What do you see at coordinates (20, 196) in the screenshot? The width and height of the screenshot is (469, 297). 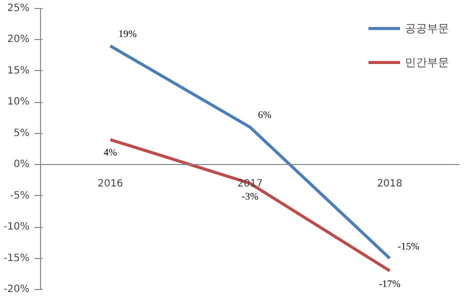 I see `y-tick-label: -5%` at bounding box center [20, 196].